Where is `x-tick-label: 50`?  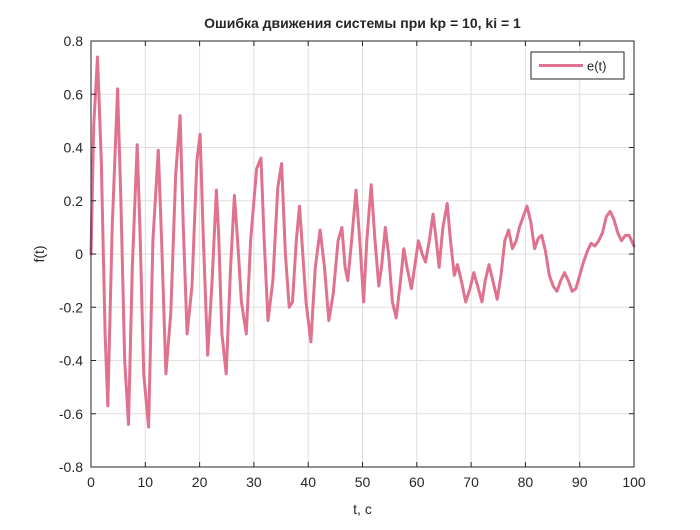 x-tick-label: 50 is located at coordinates (363, 482).